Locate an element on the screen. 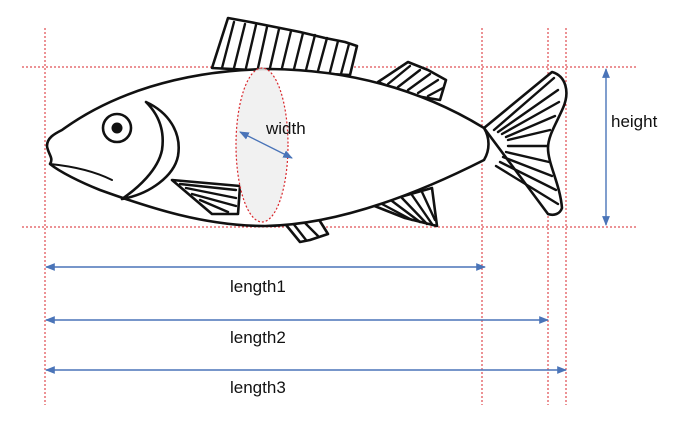  width-label: width is located at coordinates (285, 128).